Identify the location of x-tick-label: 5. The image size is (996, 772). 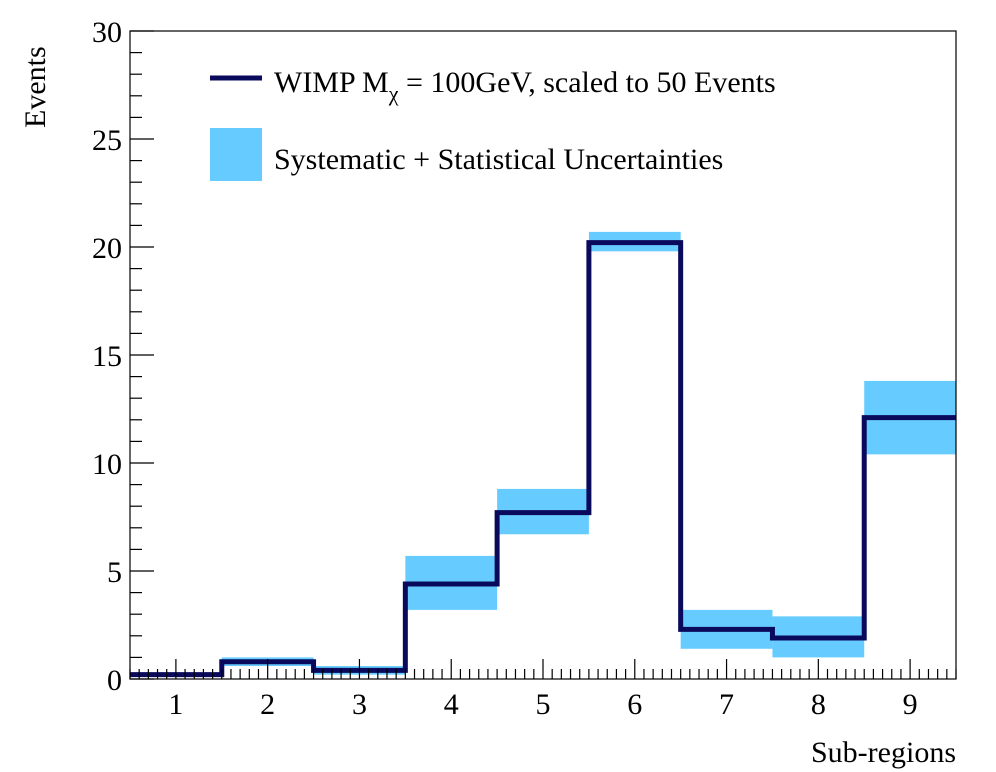
(543, 704).